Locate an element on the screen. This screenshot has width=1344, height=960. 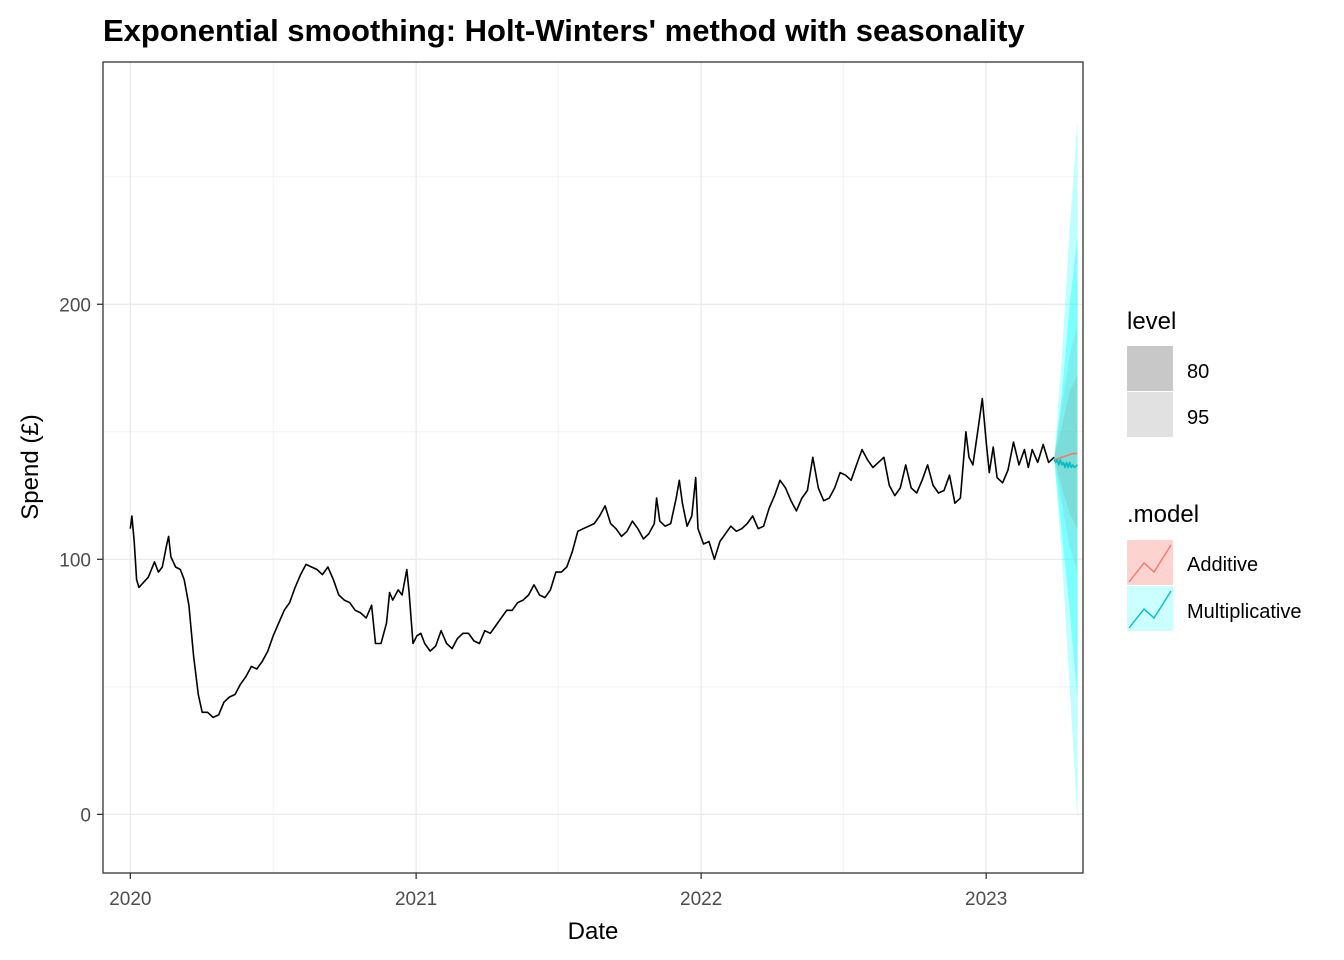
y-tick-label: 200 is located at coordinates (75, 305).